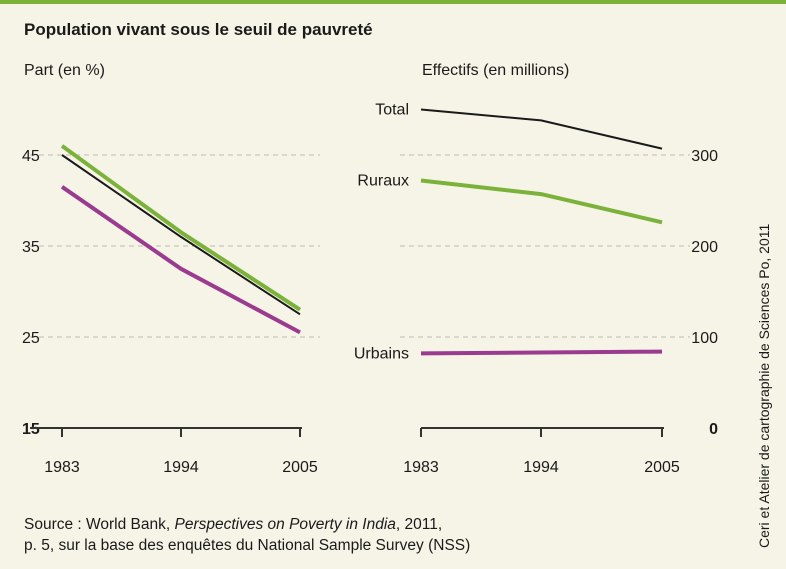  Describe the element at coordinates (419, 524) in the screenshot. I see `source-line1-suffix: , 2011,` at that location.